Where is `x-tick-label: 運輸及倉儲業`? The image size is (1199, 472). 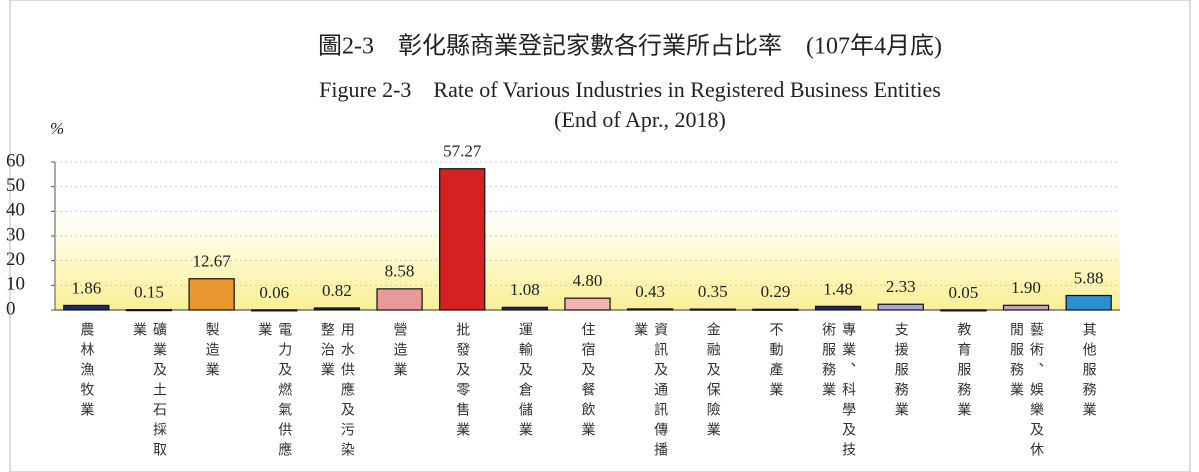
x-tick-label: 運輸及倉儲業 is located at coordinates (524, 382).